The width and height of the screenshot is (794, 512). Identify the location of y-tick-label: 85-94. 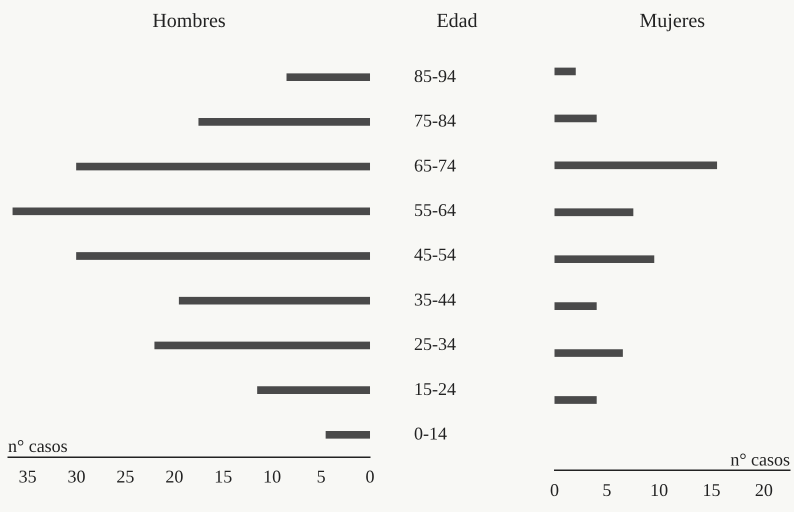
(435, 76).